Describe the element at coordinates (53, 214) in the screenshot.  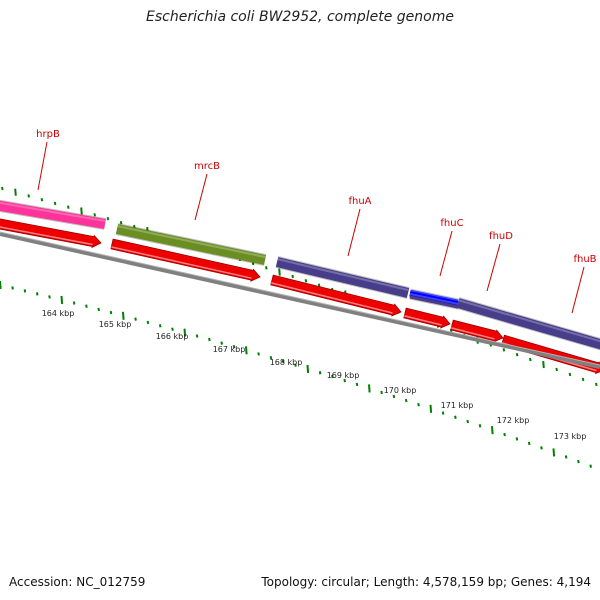
I see `gene-bar-hrpB` at that location.